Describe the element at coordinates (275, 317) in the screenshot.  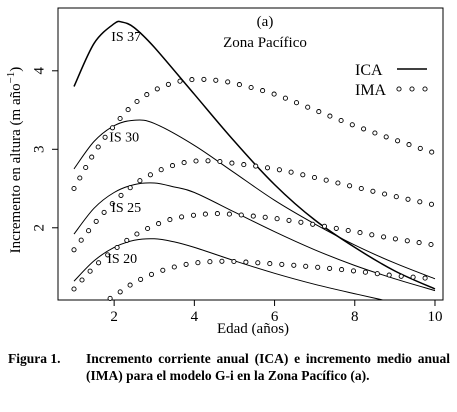
I see `x-tick-label: 6` at that location.